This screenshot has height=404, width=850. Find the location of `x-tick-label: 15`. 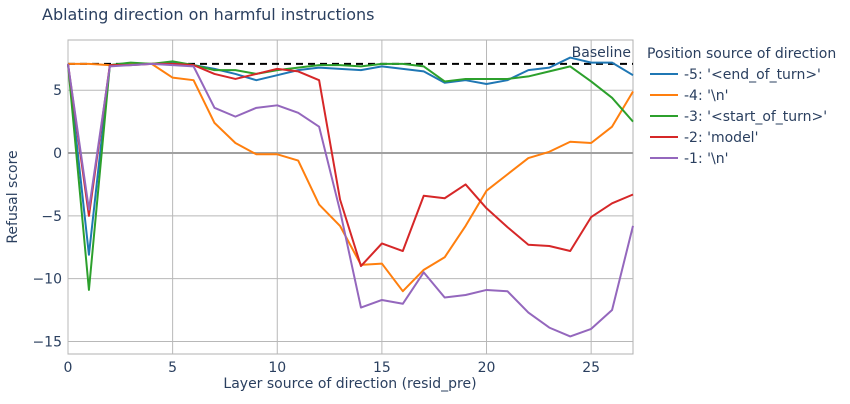

x-tick-label: 15 is located at coordinates (382, 368).